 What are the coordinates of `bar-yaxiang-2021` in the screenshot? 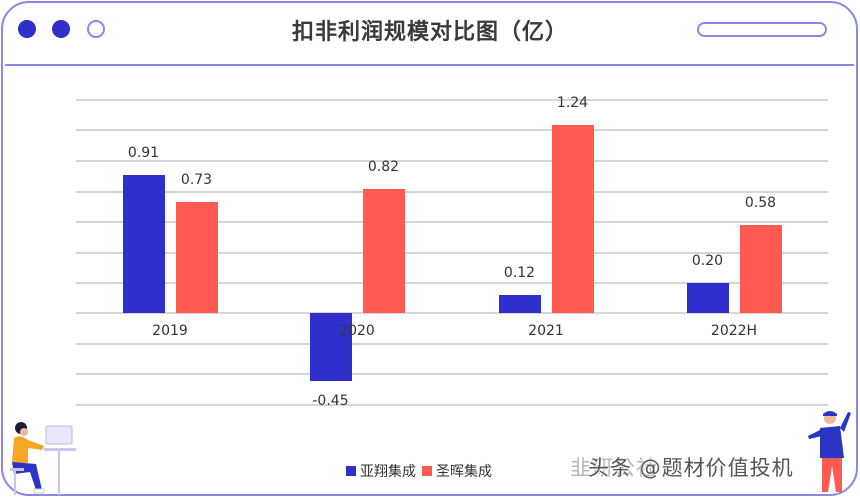 It's located at (519, 303).